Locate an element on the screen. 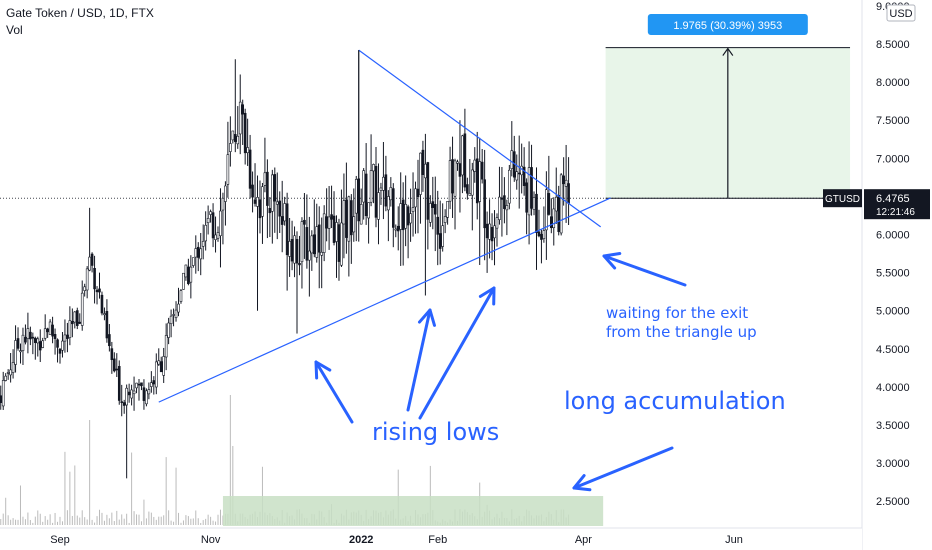 Image resolution: width=932 pixels, height=550 pixels. y-tick-label: 5.0000 is located at coordinates (893, 312).